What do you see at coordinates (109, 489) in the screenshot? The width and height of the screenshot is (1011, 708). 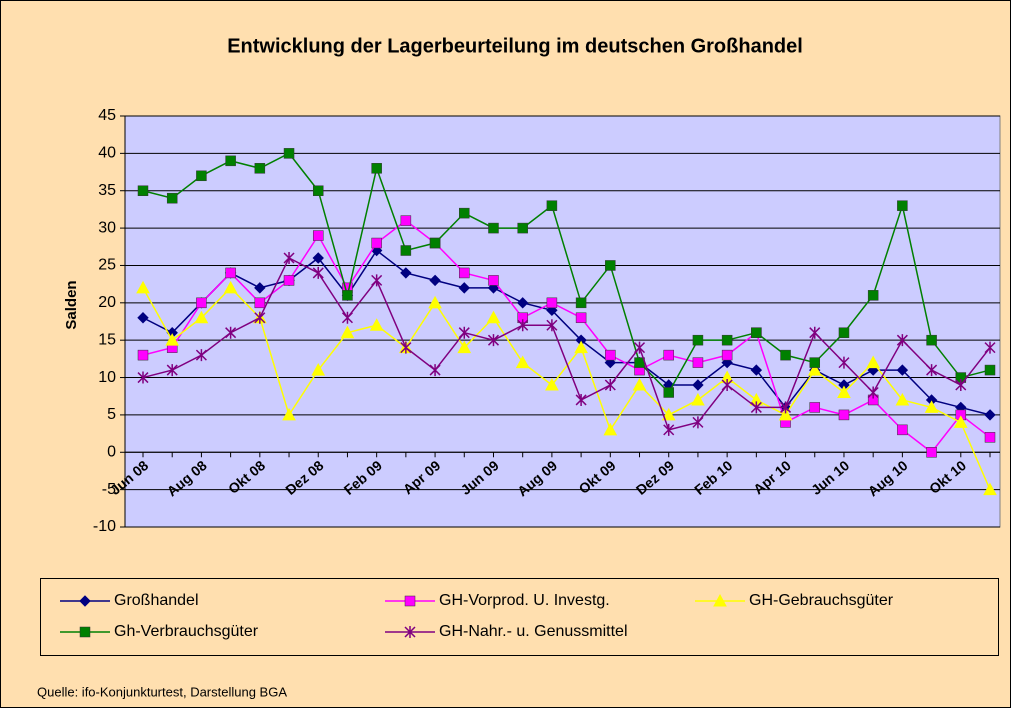 I see `y-tick-label: -5` at bounding box center [109, 489].